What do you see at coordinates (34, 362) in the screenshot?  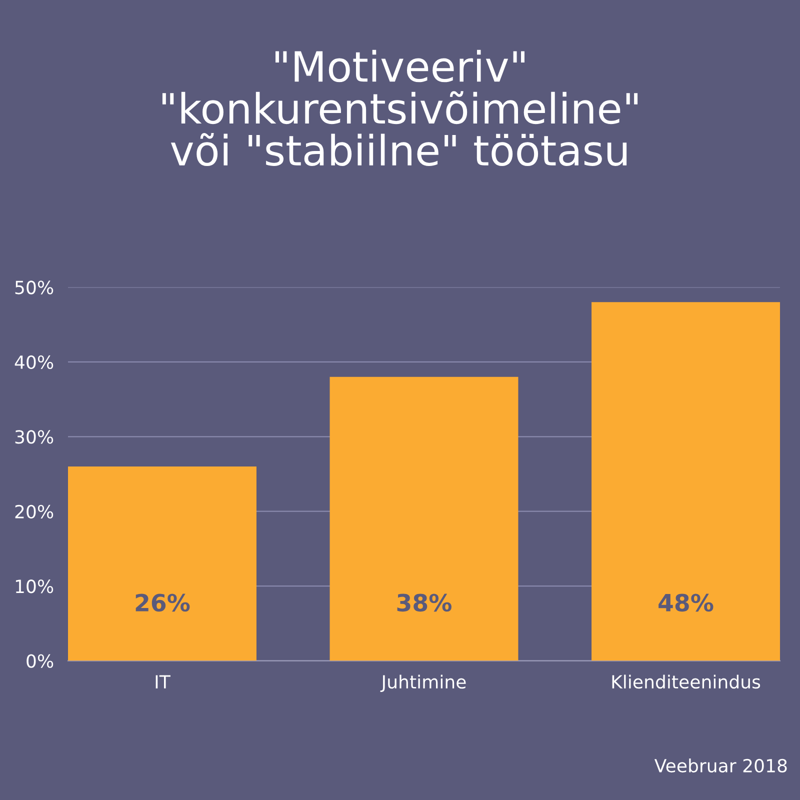 I see `y-tick-label: 40%` at bounding box center [34, 362].